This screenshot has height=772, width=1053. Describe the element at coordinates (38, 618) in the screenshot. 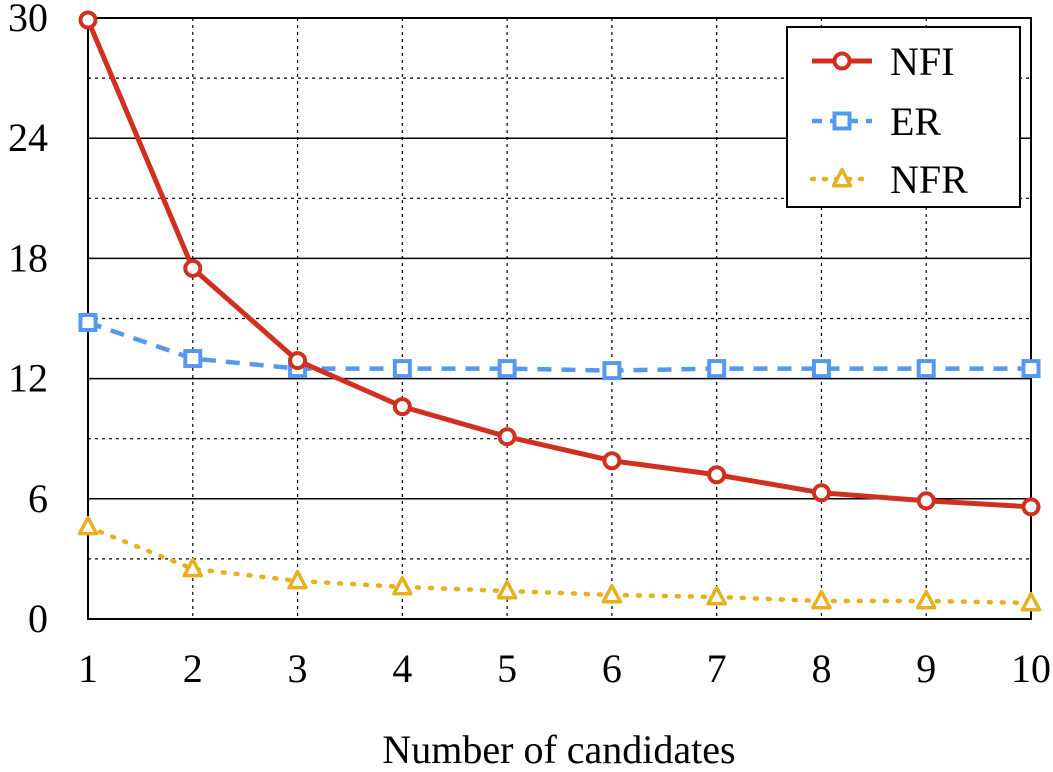

I see `y-tick-label: 0` at that location.